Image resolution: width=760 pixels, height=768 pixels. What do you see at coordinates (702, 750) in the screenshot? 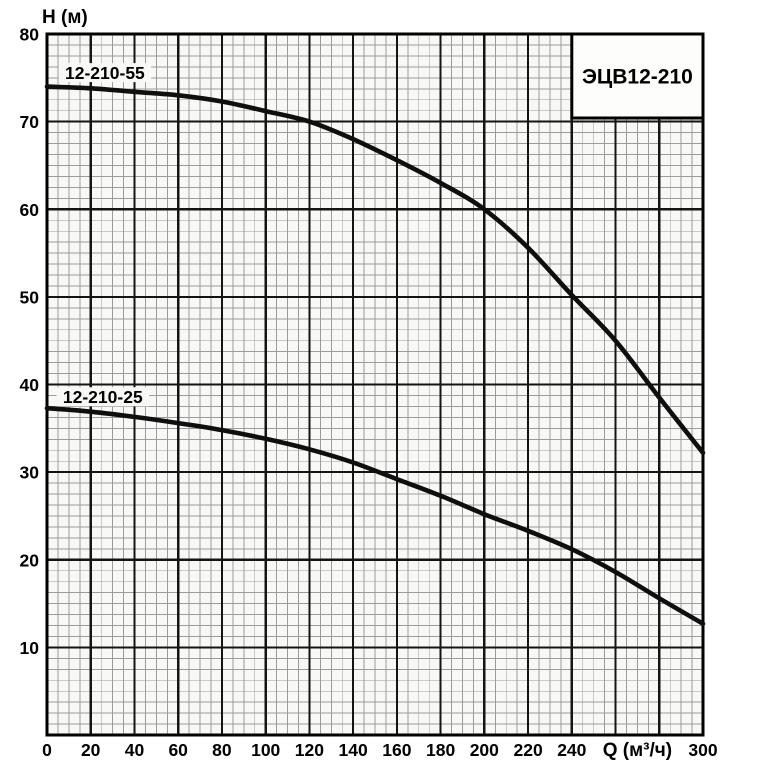
I see `x-tick-label-300: 300` at bounding box center [702, 750].